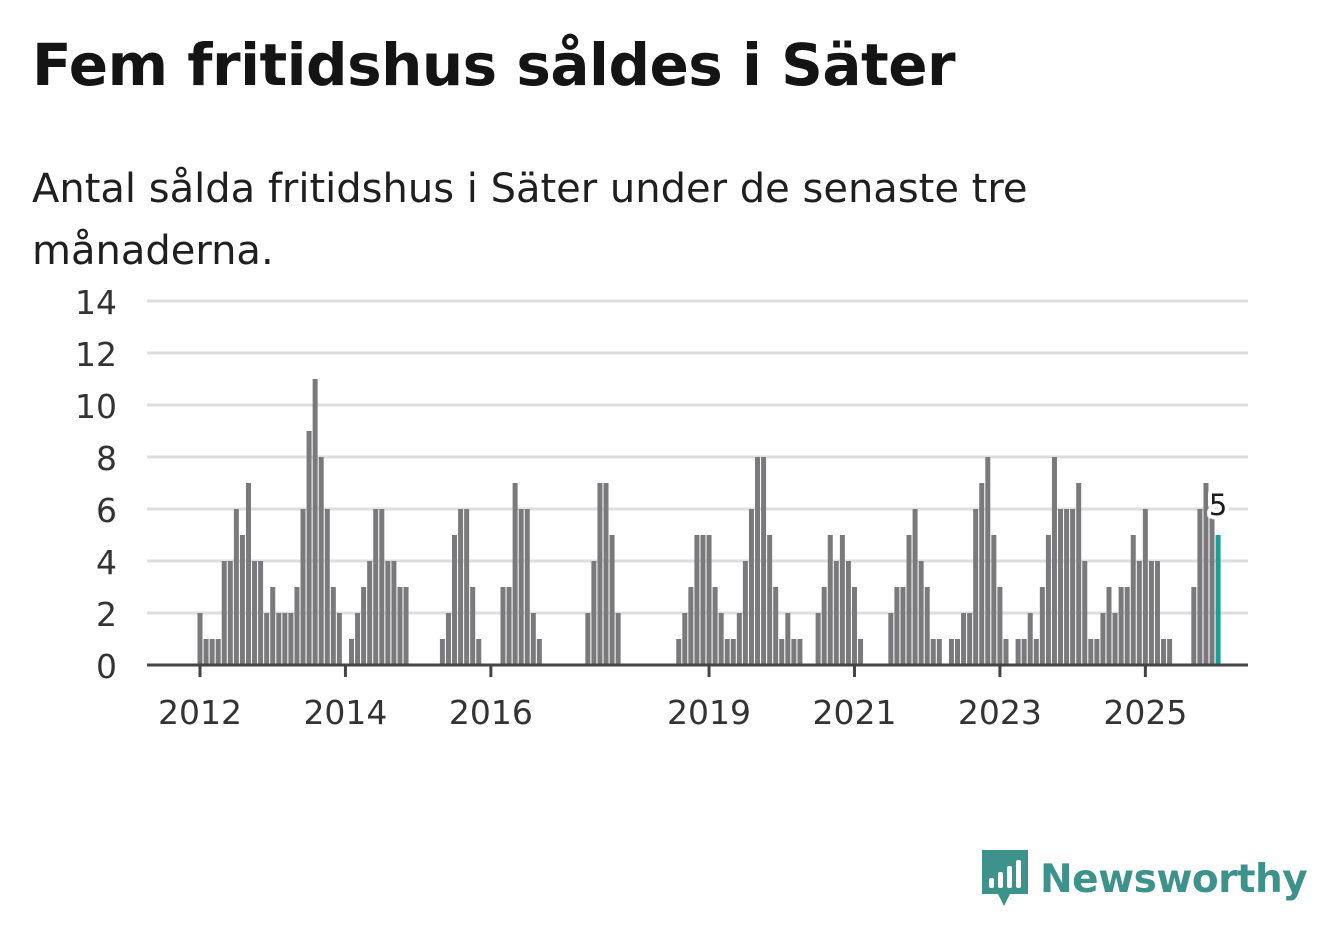 This screenshot has width=1322, height=939. What do you see at coordinates (96, 302) in the screenshot?
I see `y-tick-label: 14` at bounding box center [96, 302].